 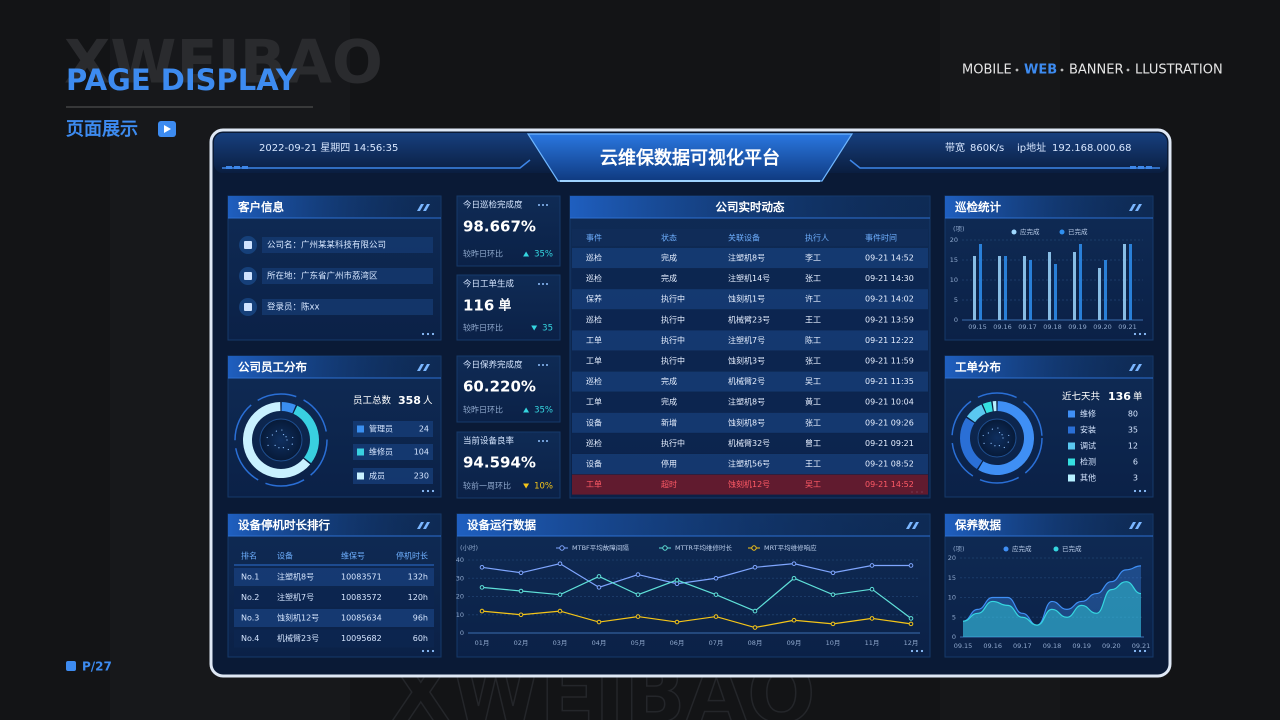 What do you see at coordinates (534, 328) in the screenshot?
I see `trend-arrow` at bounding box center [534, 328].